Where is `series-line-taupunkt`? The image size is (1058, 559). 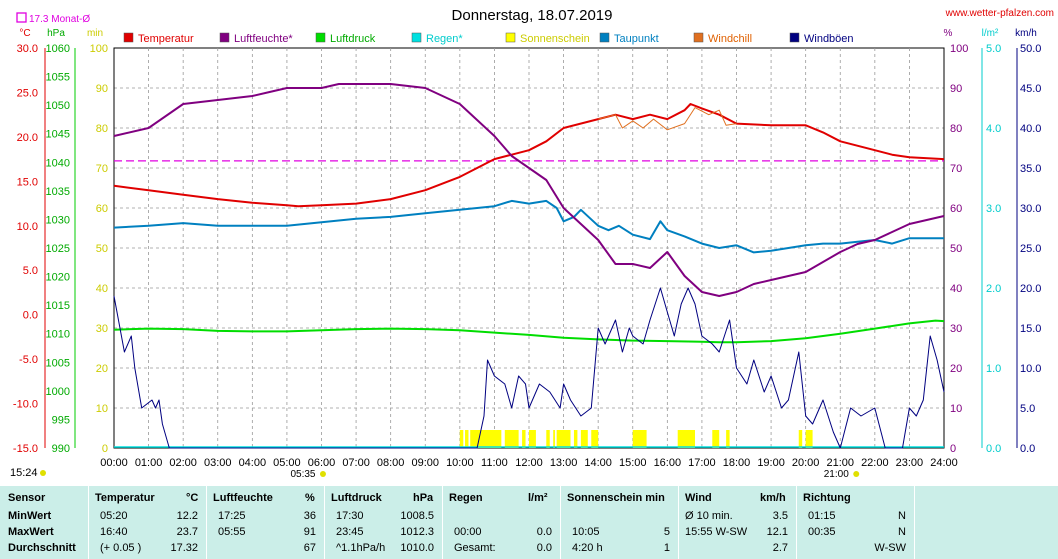 series-line-taupunkt is located at coordinates (528, 226).